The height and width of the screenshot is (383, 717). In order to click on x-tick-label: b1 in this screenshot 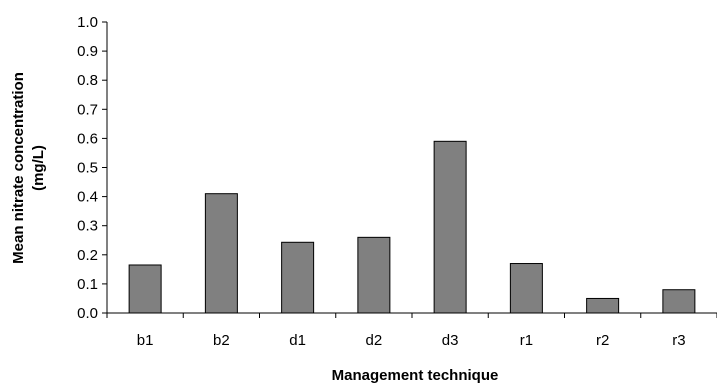, I will do `click(145, 340)`.